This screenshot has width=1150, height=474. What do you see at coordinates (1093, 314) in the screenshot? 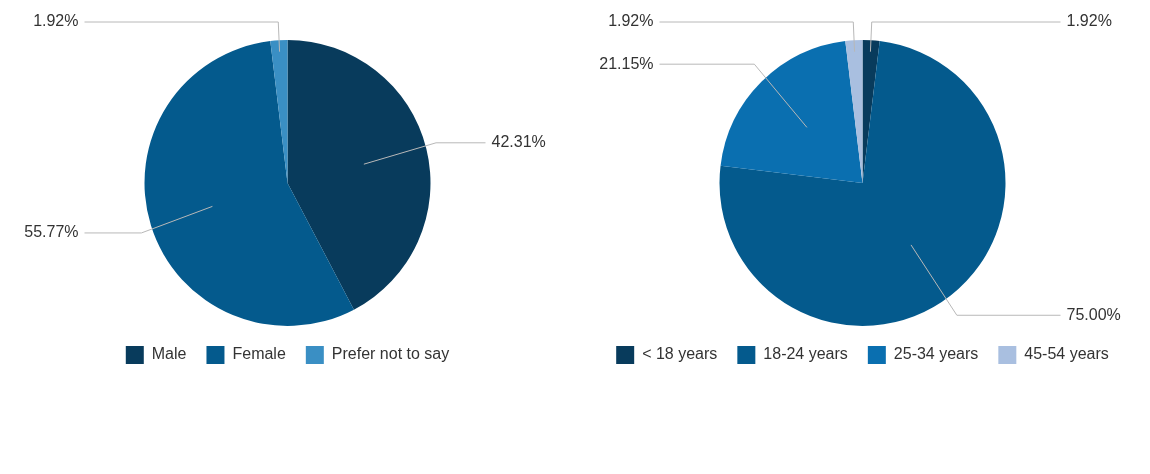
I see `data-label: 75.00%` at bounding box center [1093, 314].